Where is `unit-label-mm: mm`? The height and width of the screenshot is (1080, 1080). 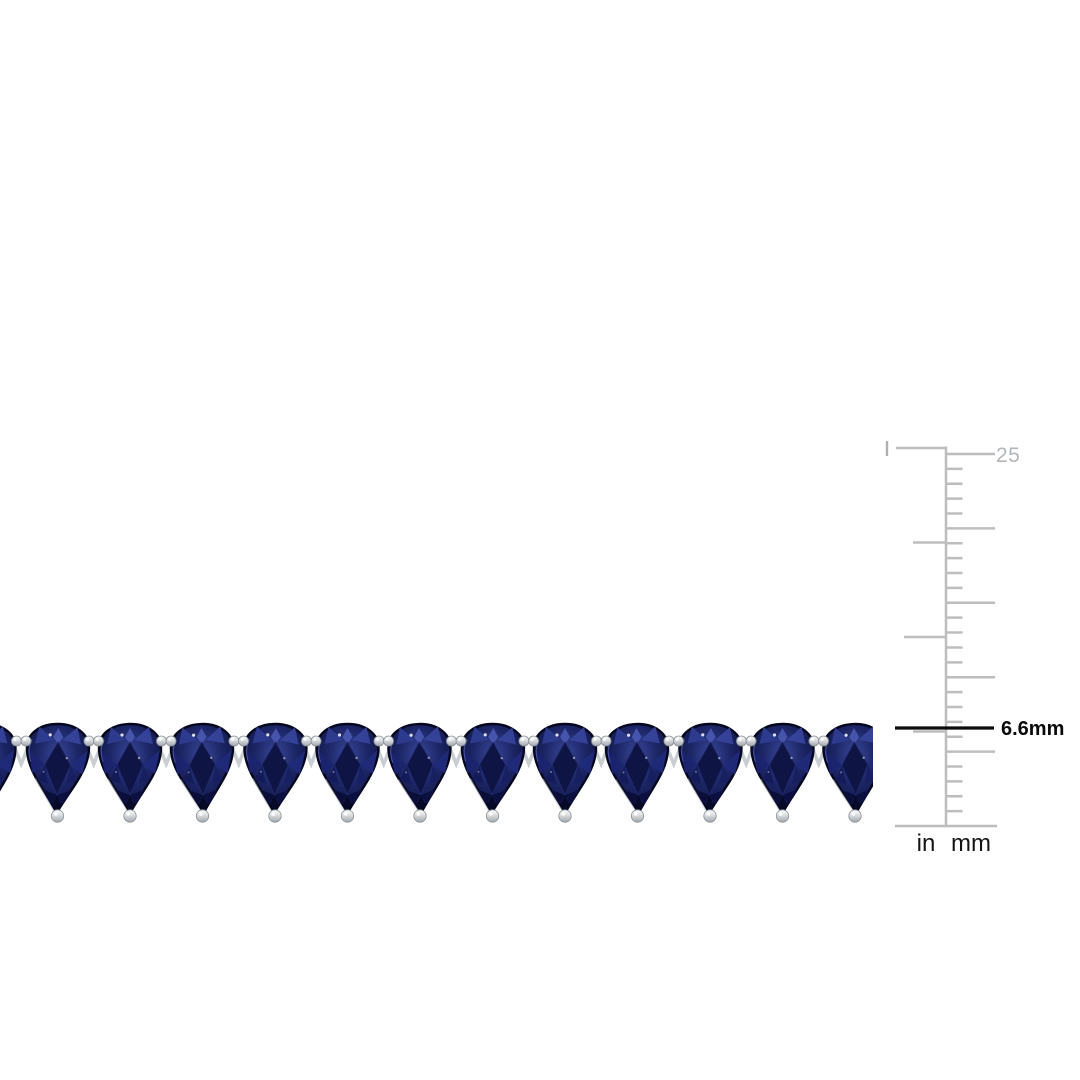
unit-label-mm: mm is located at coordinates (971, 843).